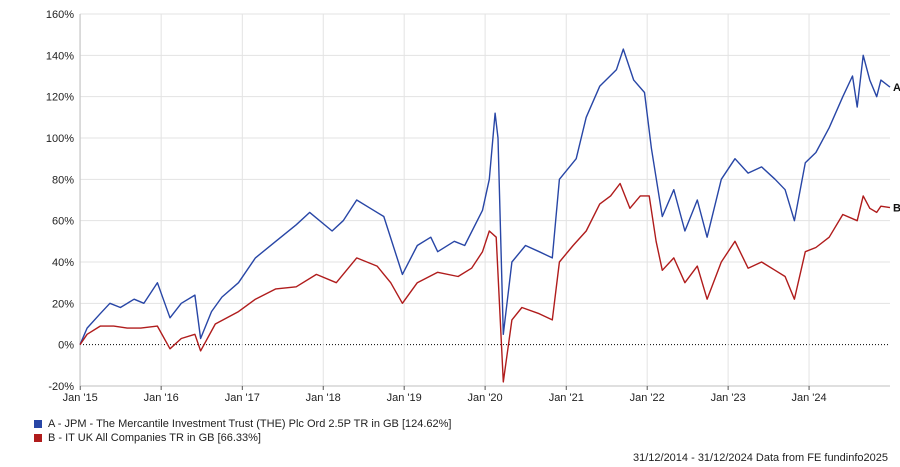 The height and width of the screenshot is (467, 900). I want to click on y-tick-label: 20%, so click(63, 304).